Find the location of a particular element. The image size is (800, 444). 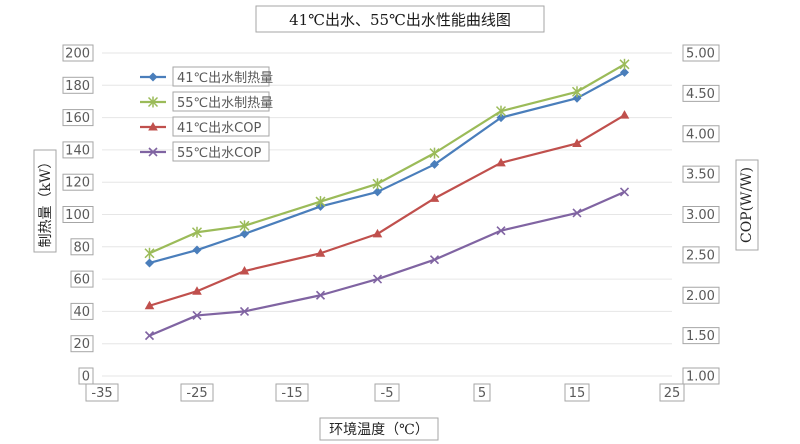

x-tick-label: -35 is located at coordinates (101, 393).